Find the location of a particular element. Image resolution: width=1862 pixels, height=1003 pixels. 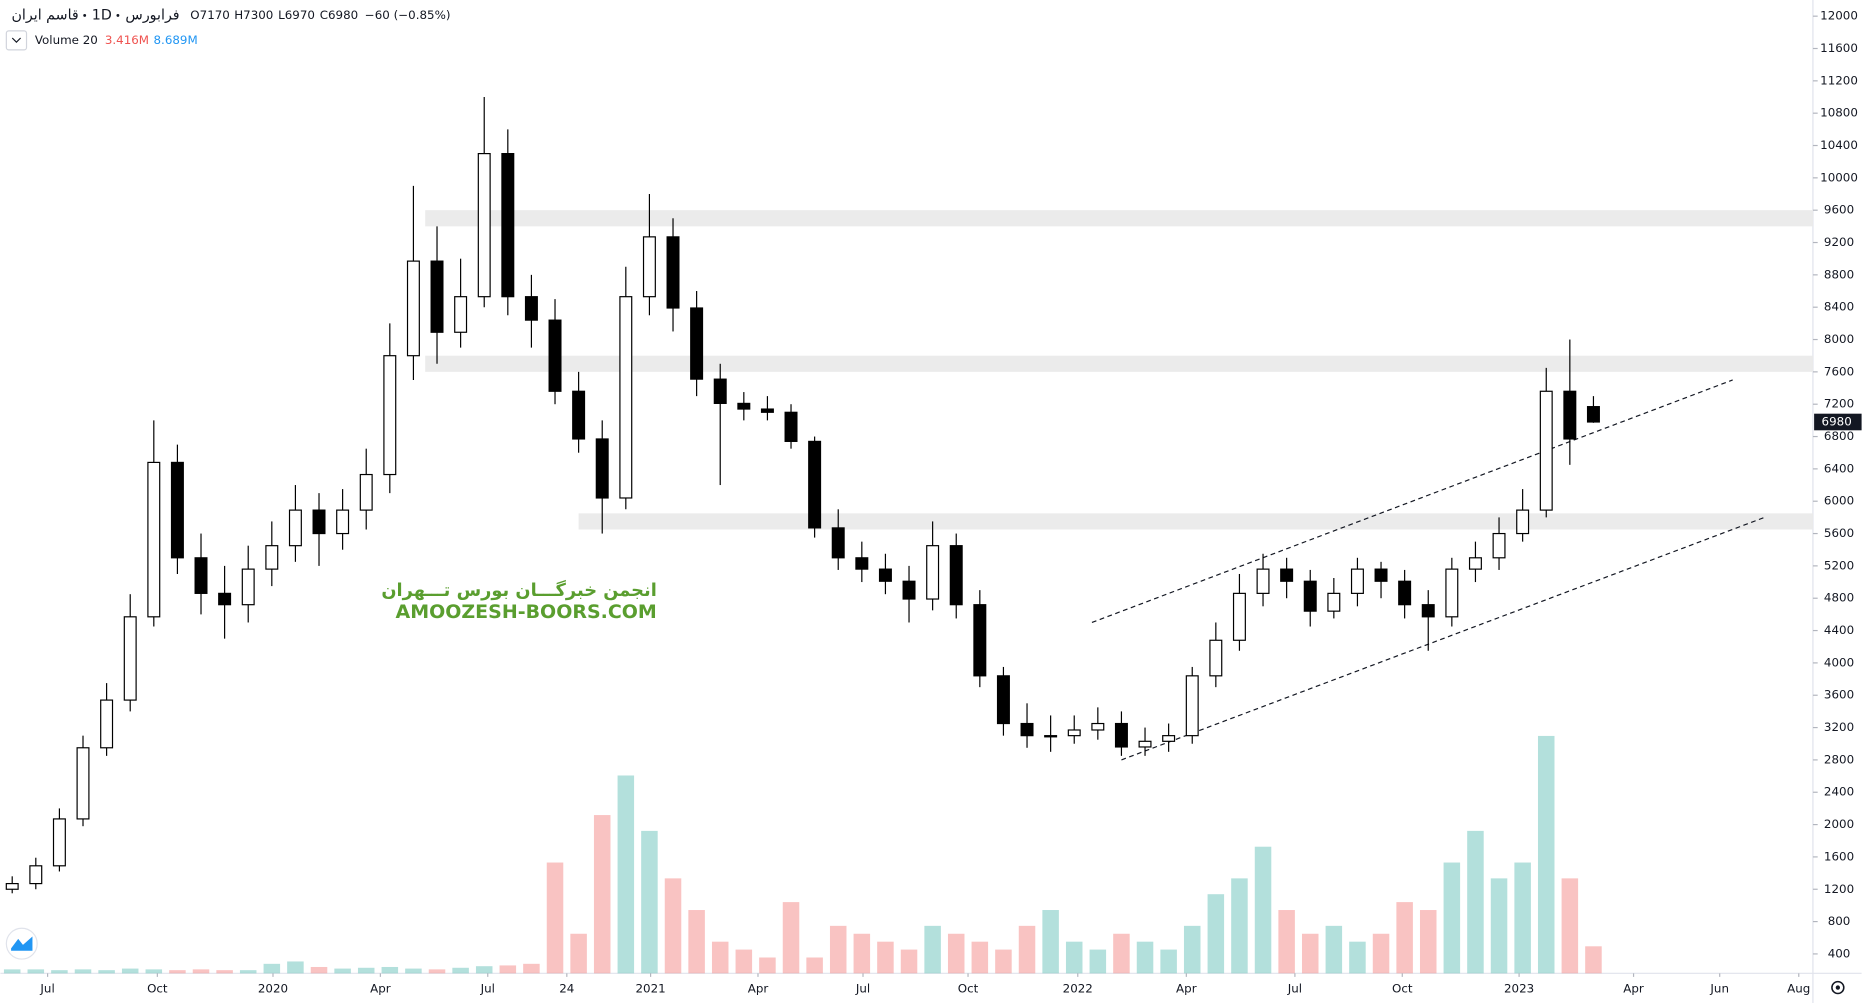

y-tick-label: 11200 is located at coordinates (1839, 80).